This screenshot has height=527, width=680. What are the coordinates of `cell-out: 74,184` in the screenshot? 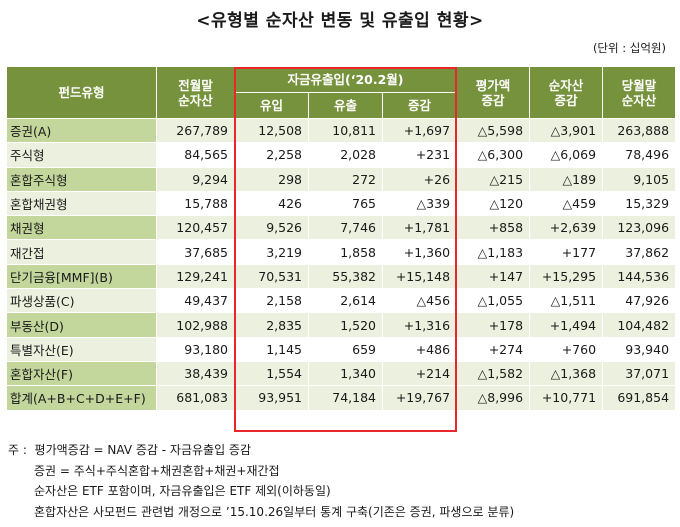 It's located at (345, 398).